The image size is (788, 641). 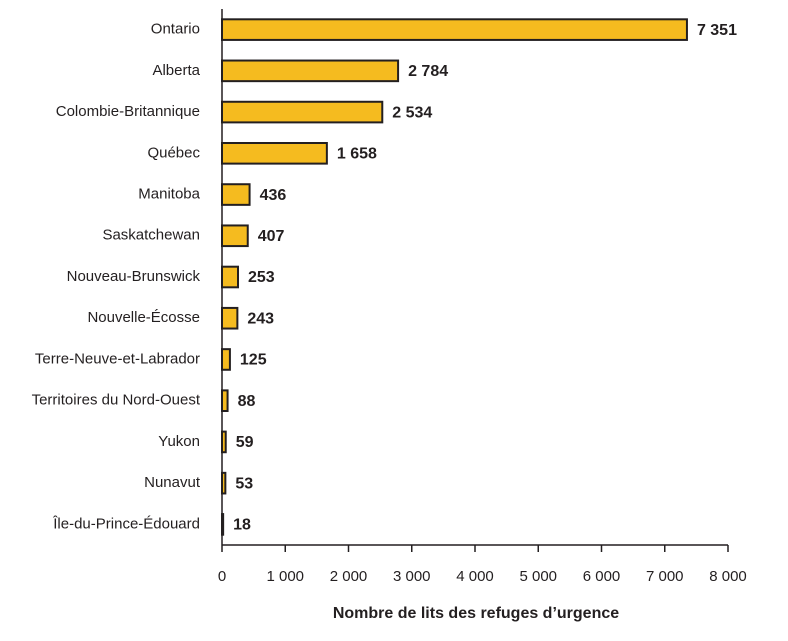 What do you see at coordinates (169, 194) in the screenshot?
I see `y-tick-label: Manitoba` at bounding box center [169, 194].